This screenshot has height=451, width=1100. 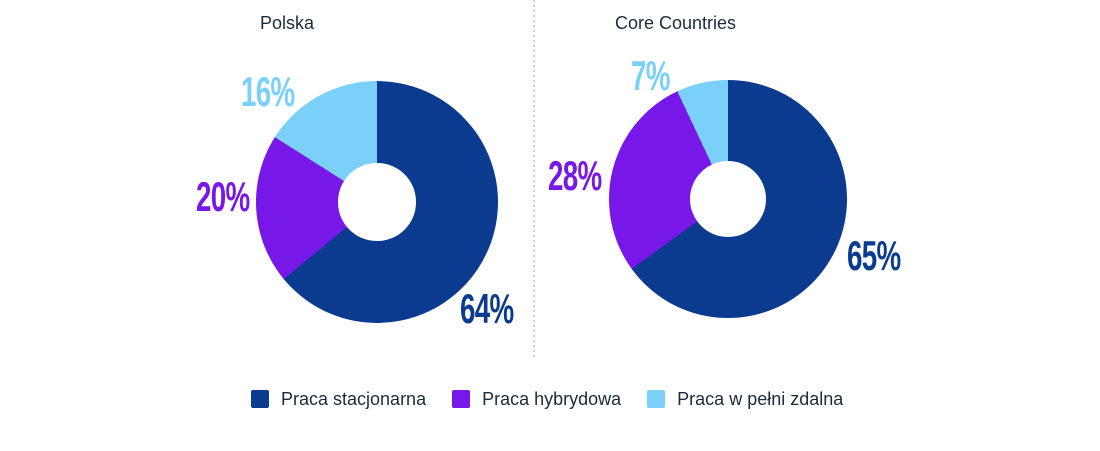 I want to click on chart-divider, so click(x=534, y=178).